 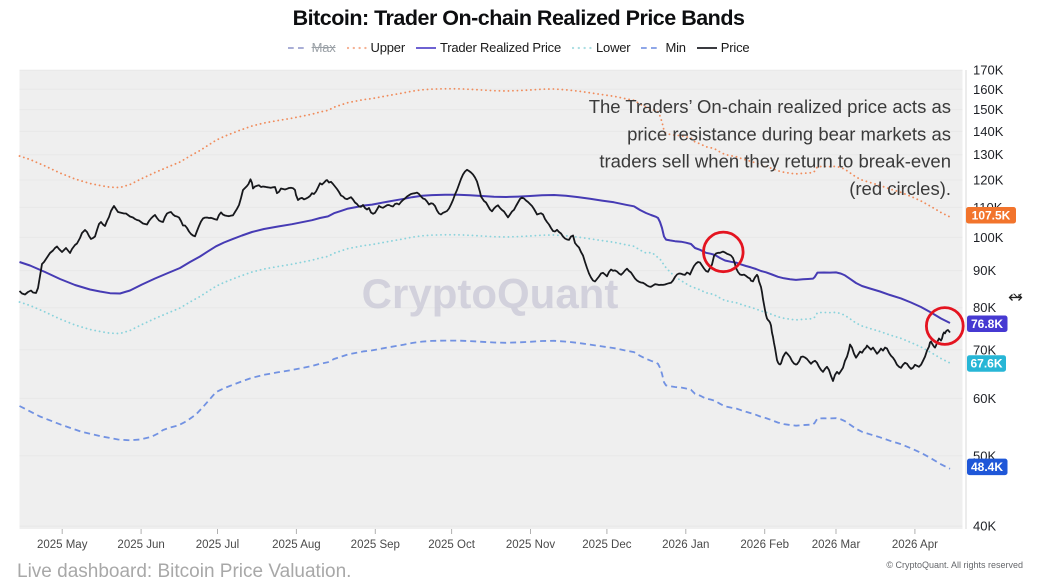 What do you see at coordinates (62, 545) in the screenshot?
I see `svg-text: 2025 May` at bounding box center [62, 545].